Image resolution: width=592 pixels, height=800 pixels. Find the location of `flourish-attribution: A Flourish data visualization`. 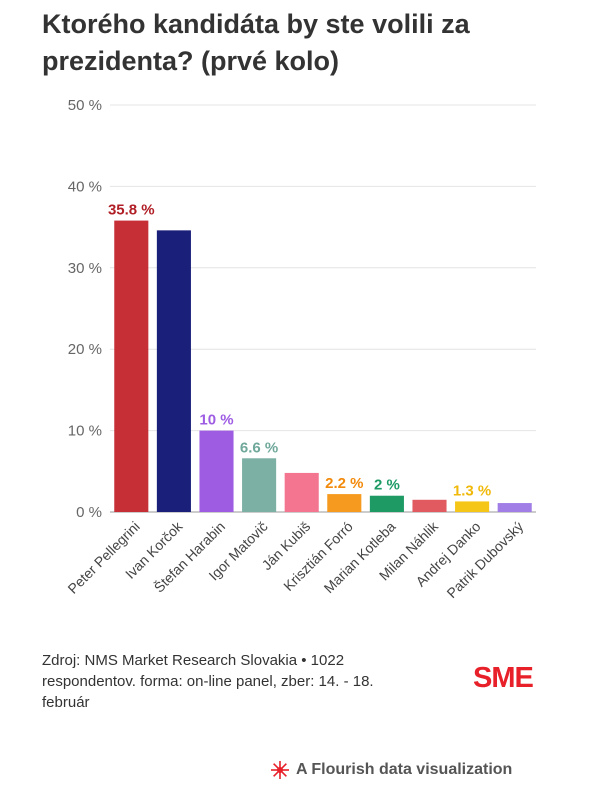

flourish-attribution: A Flourish data visualization is located at coordinates (391, 770).